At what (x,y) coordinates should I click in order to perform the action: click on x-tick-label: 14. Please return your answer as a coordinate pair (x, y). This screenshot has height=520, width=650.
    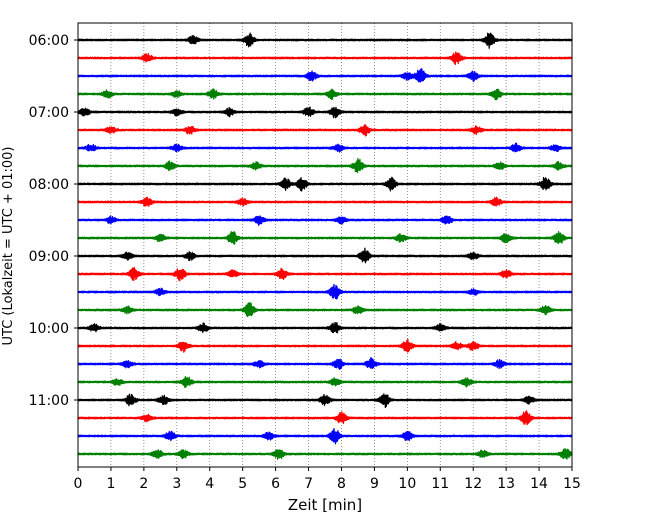
    Looking at the image, I should click on (539, 484).